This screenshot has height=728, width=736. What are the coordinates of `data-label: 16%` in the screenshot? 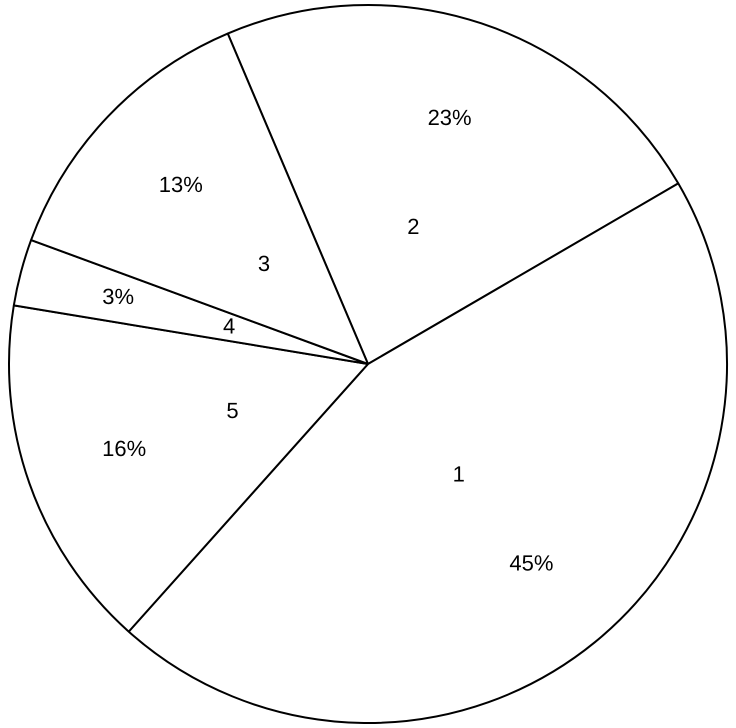 It's located at (124, 448).